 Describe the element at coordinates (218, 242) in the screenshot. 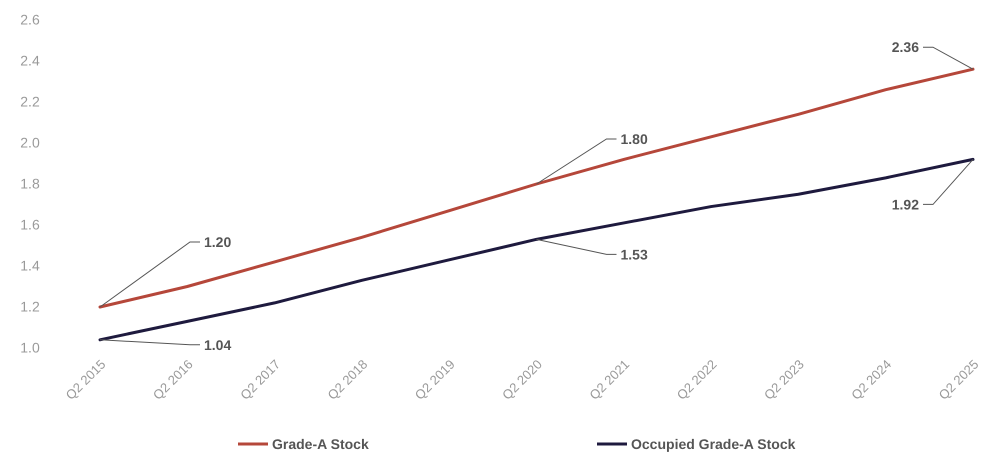

I see `data-label: 1.20` at that location.